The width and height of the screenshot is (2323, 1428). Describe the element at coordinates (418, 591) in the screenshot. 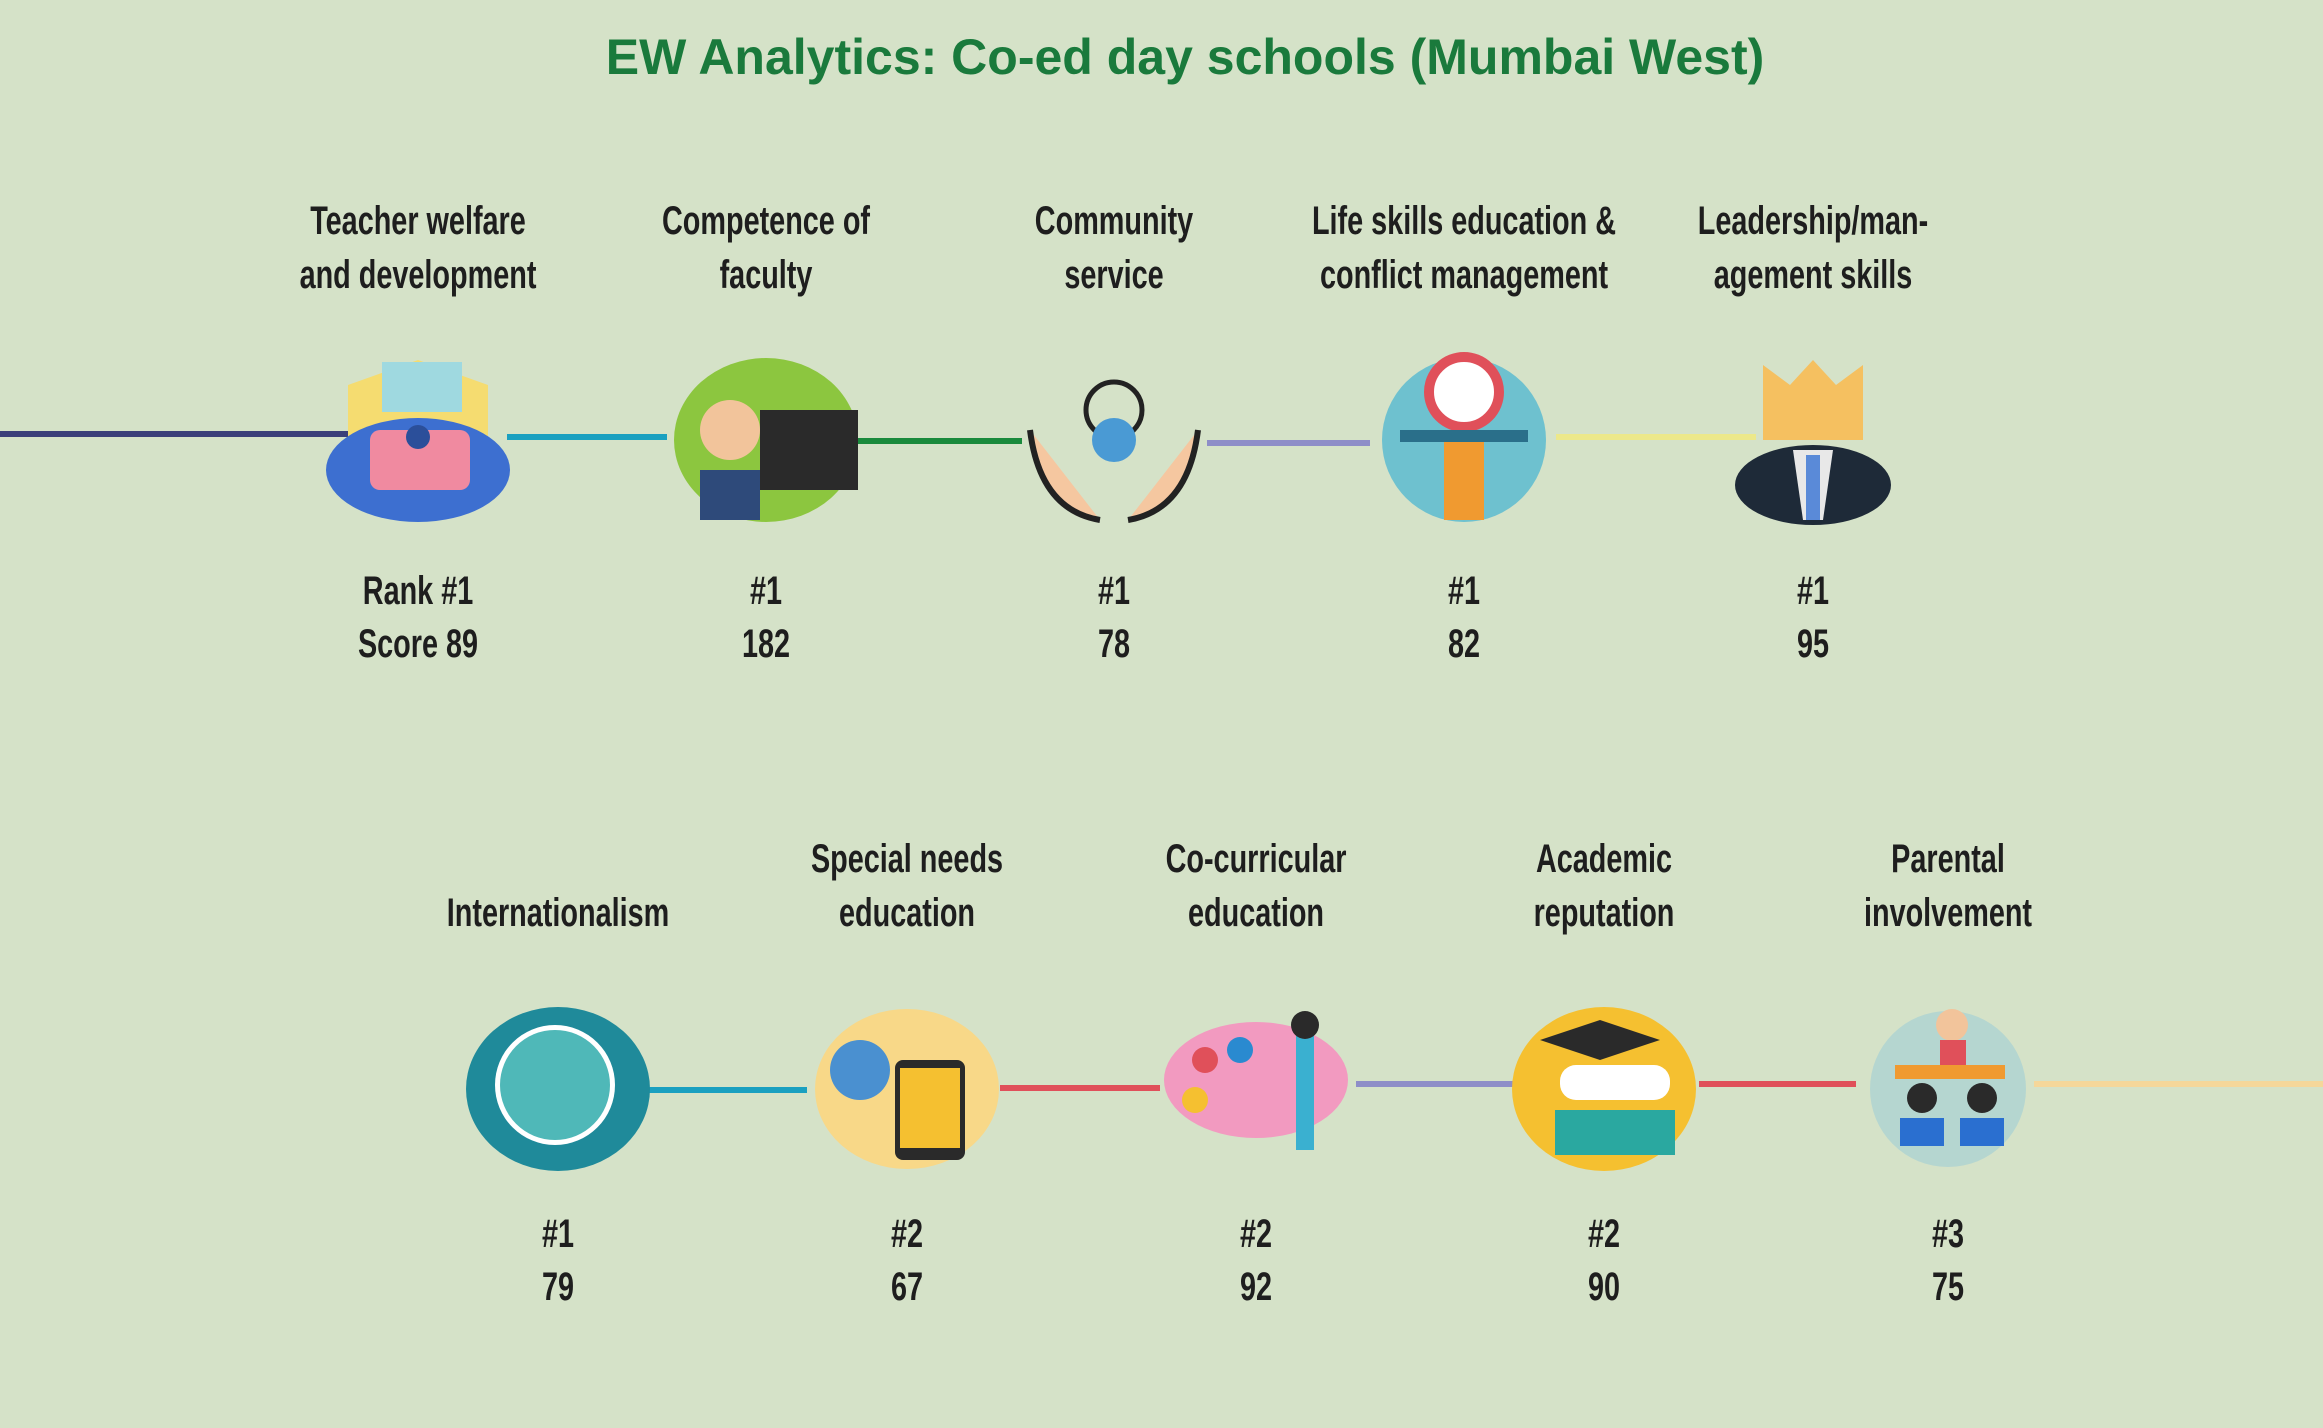

I see `item-rank: Rank #1` at that location.